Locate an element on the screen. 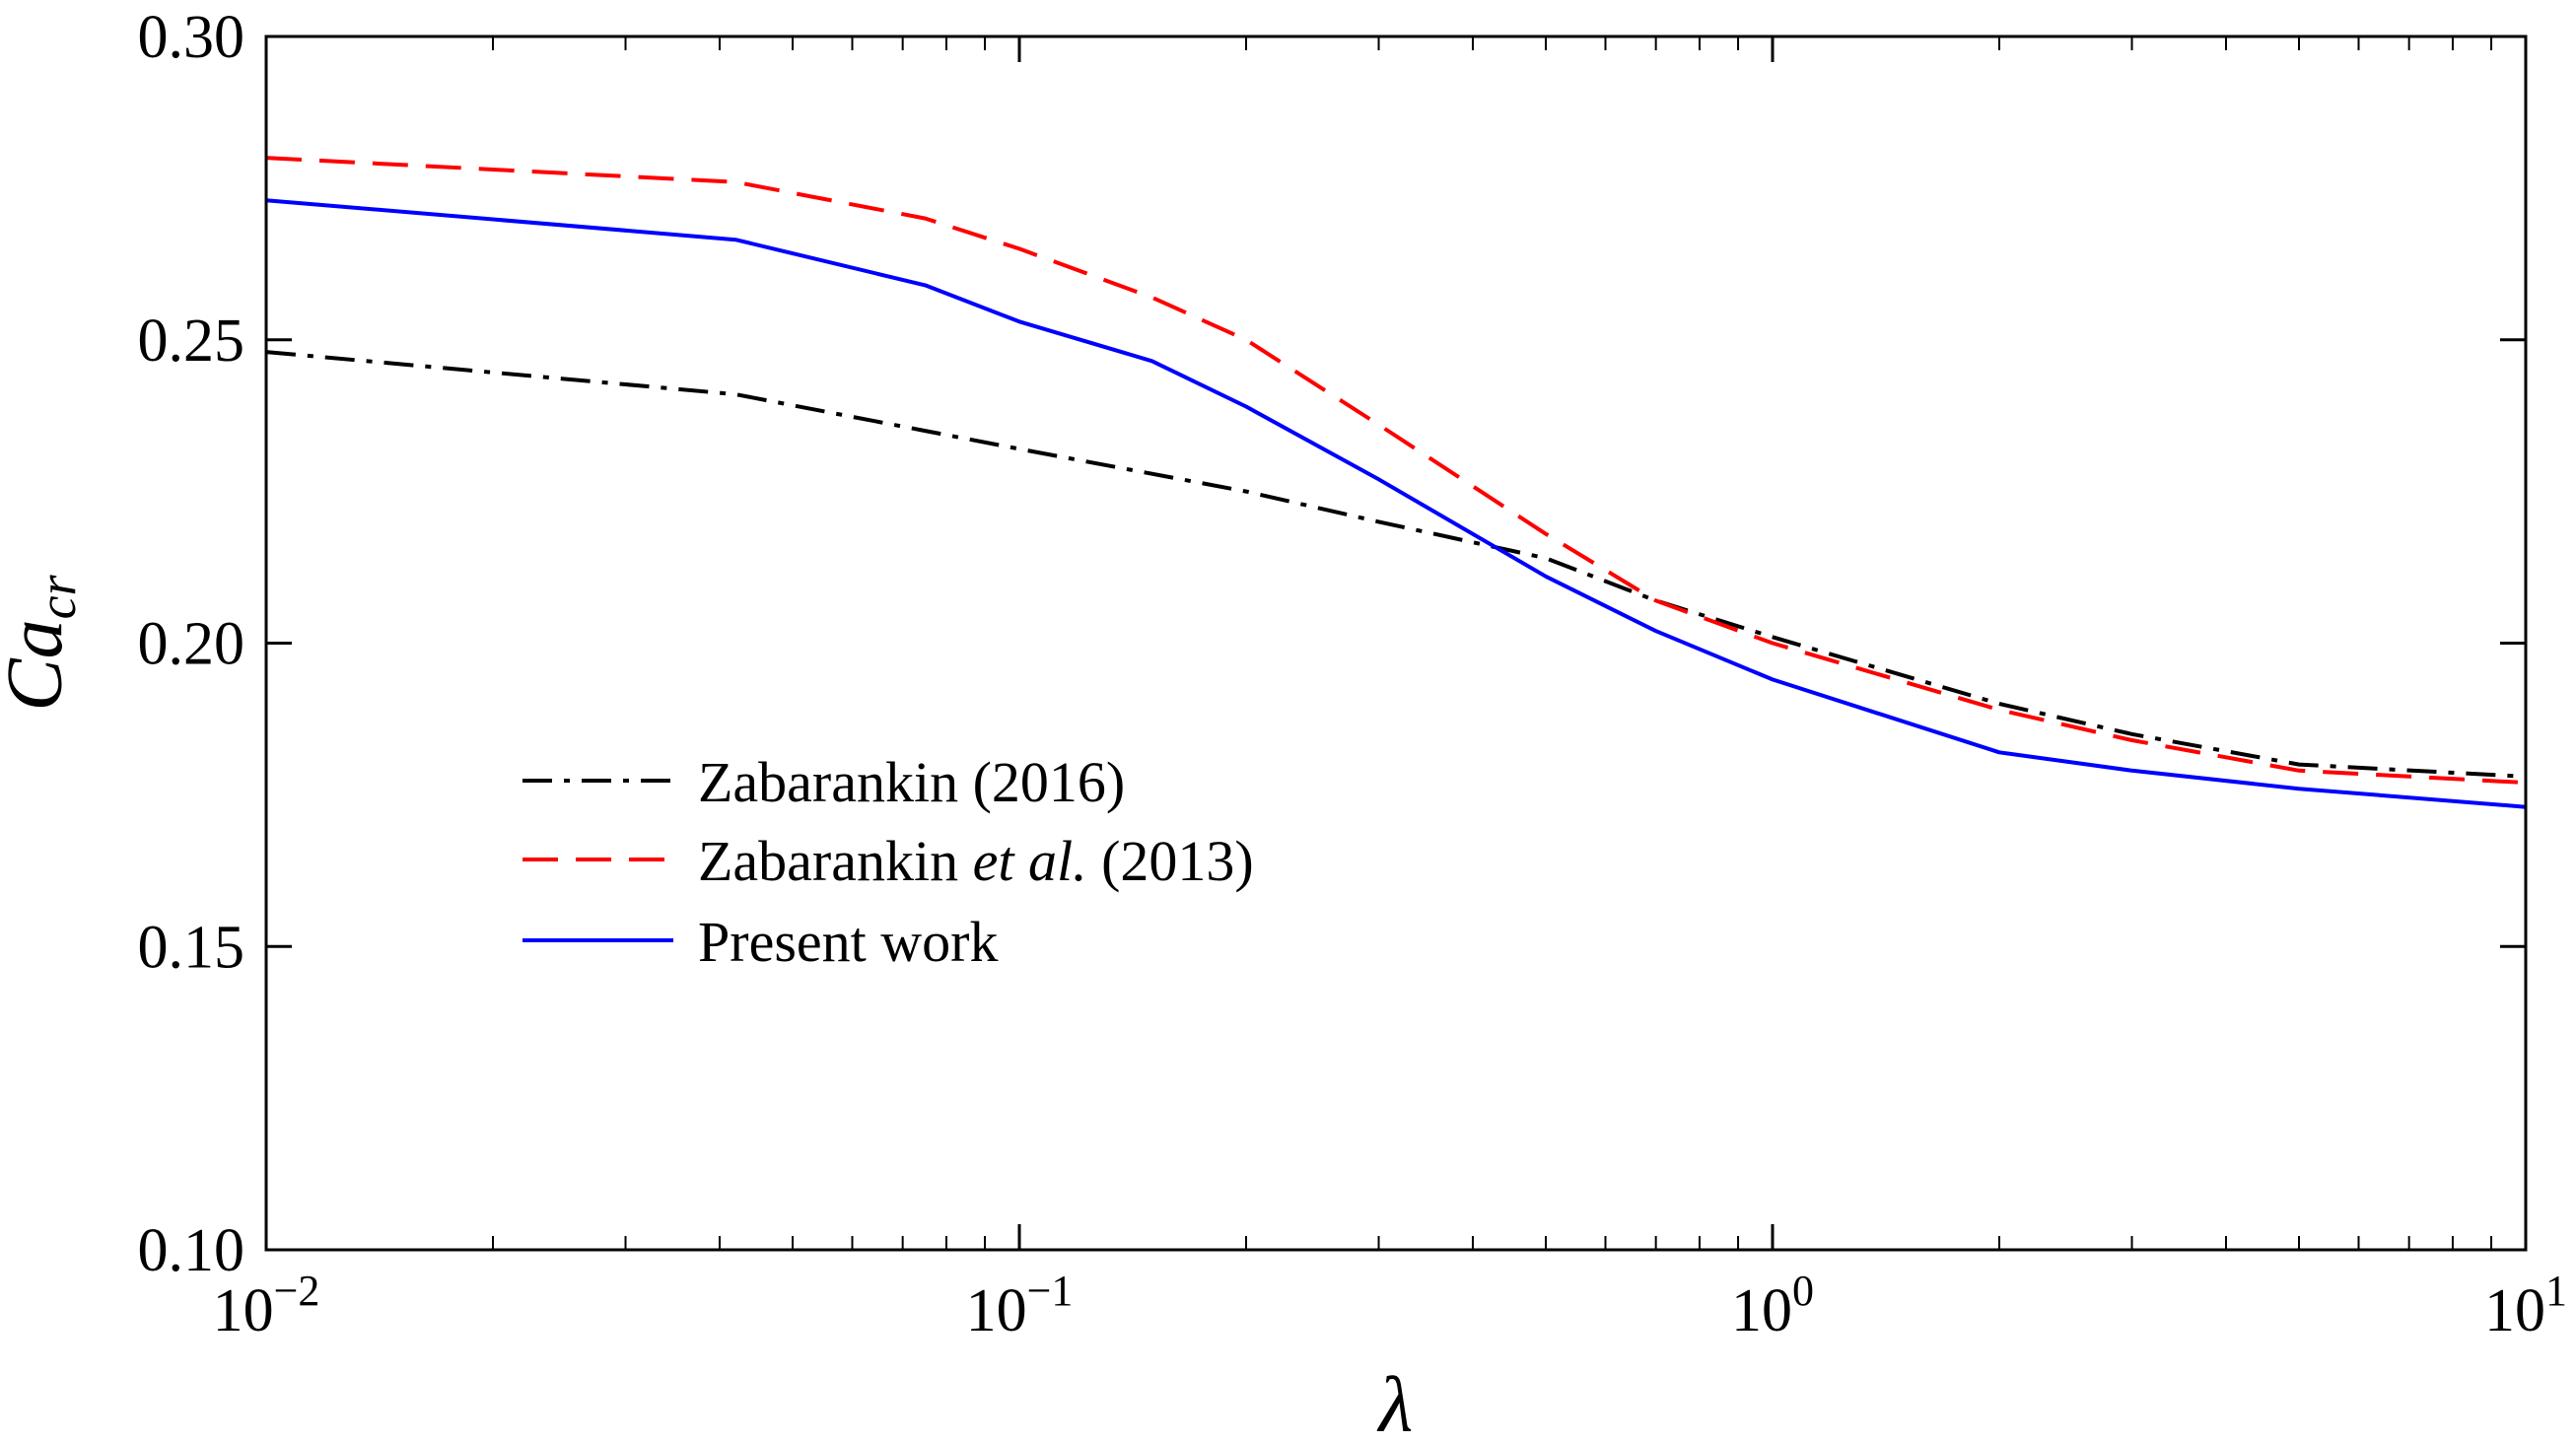 The height and width of the screenshot is (1443, 2576). legend-label-2: Present work is located at coordinates (848, 942).